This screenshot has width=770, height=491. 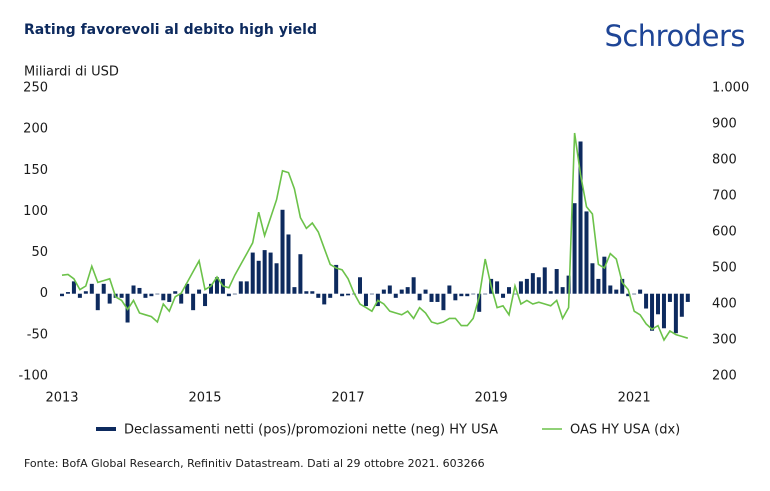 What do you see at coordinates (170, 30) in the screenshot?
I see `chart-title: Rating favorevoli al debito high yield` at bounding box center [170, 30].